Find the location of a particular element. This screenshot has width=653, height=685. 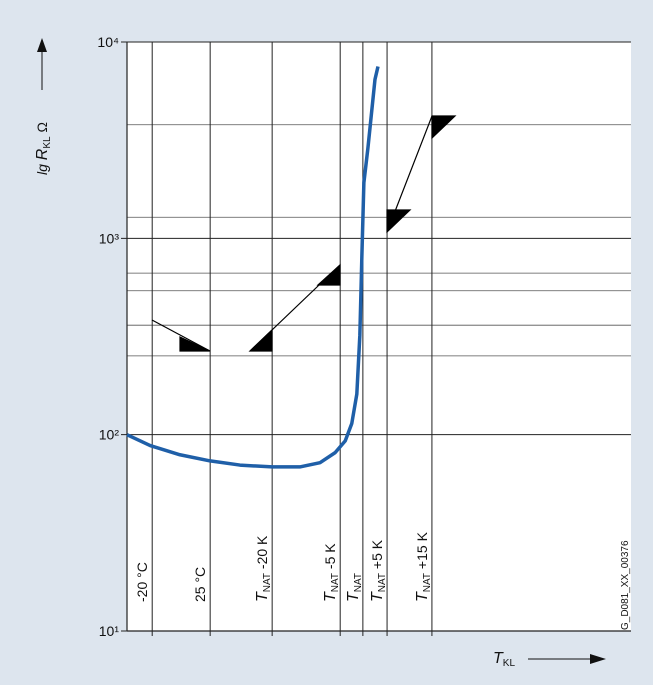

x-arrow-head is located at coordinates (598, 659).